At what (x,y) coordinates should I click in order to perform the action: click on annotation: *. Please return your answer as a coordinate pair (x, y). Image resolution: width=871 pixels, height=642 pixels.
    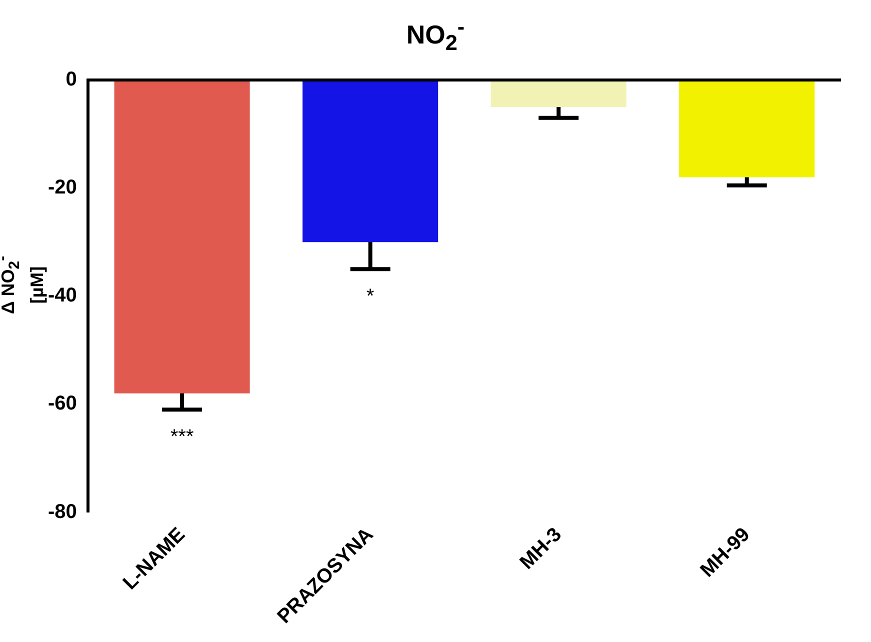
    Looking at the image, I should click on (370, 297).